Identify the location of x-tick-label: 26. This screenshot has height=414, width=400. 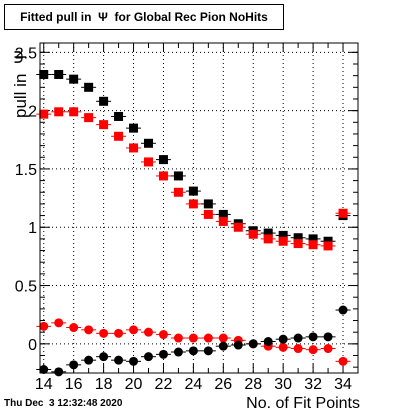
(223, 384).